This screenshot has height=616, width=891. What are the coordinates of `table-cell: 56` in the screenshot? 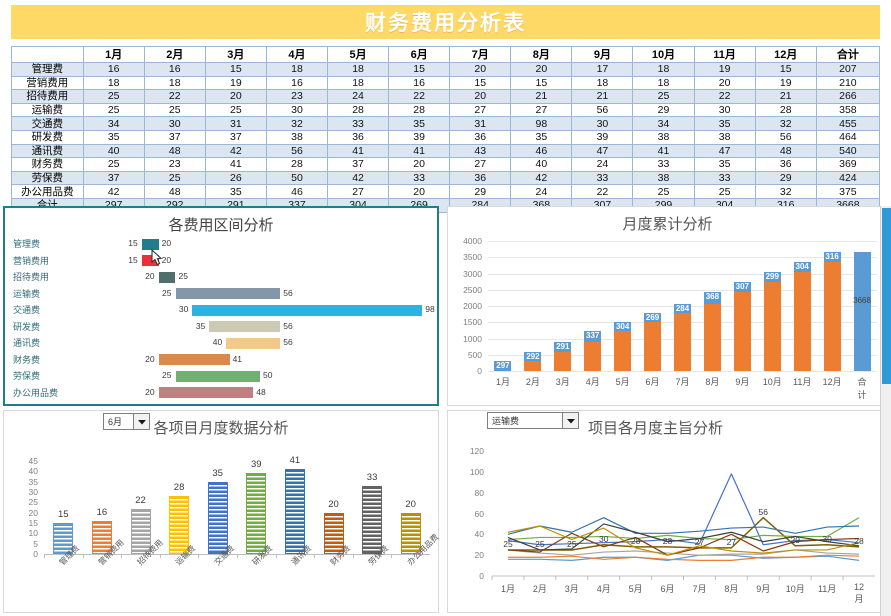 It's located at (785, 137).